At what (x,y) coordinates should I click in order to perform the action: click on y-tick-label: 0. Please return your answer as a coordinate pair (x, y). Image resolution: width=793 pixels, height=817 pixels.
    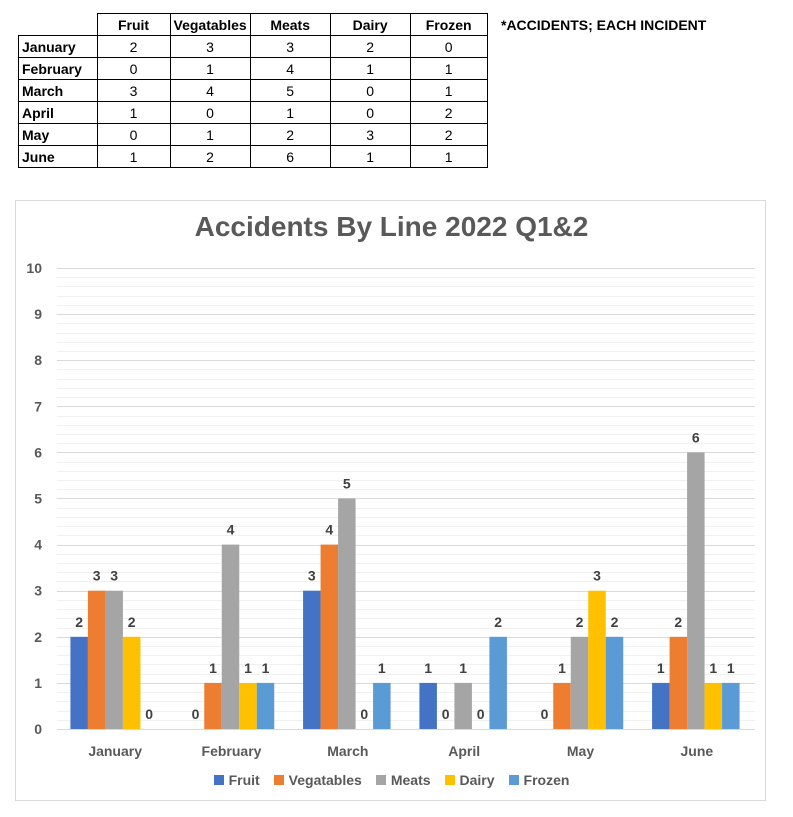
    Looking at the image, I should click on (38, 729).